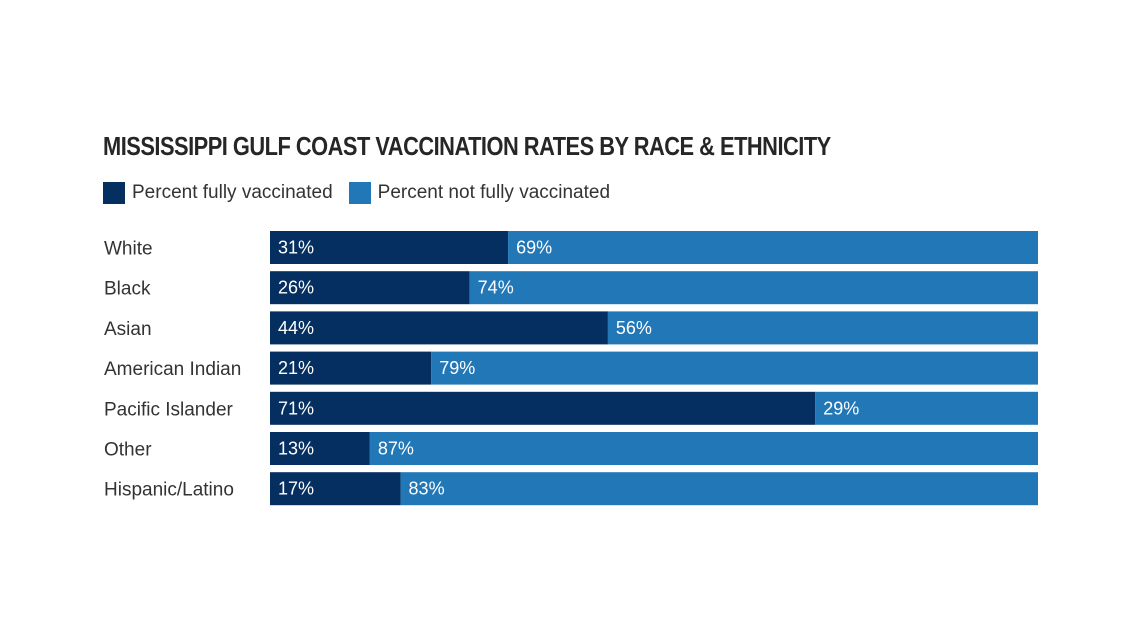 The height and width of the screenshot is (641, 1140). I want to click on legend-item-not-fully-vaccinated: Percent not fully vaccinated, so click(479, 193).